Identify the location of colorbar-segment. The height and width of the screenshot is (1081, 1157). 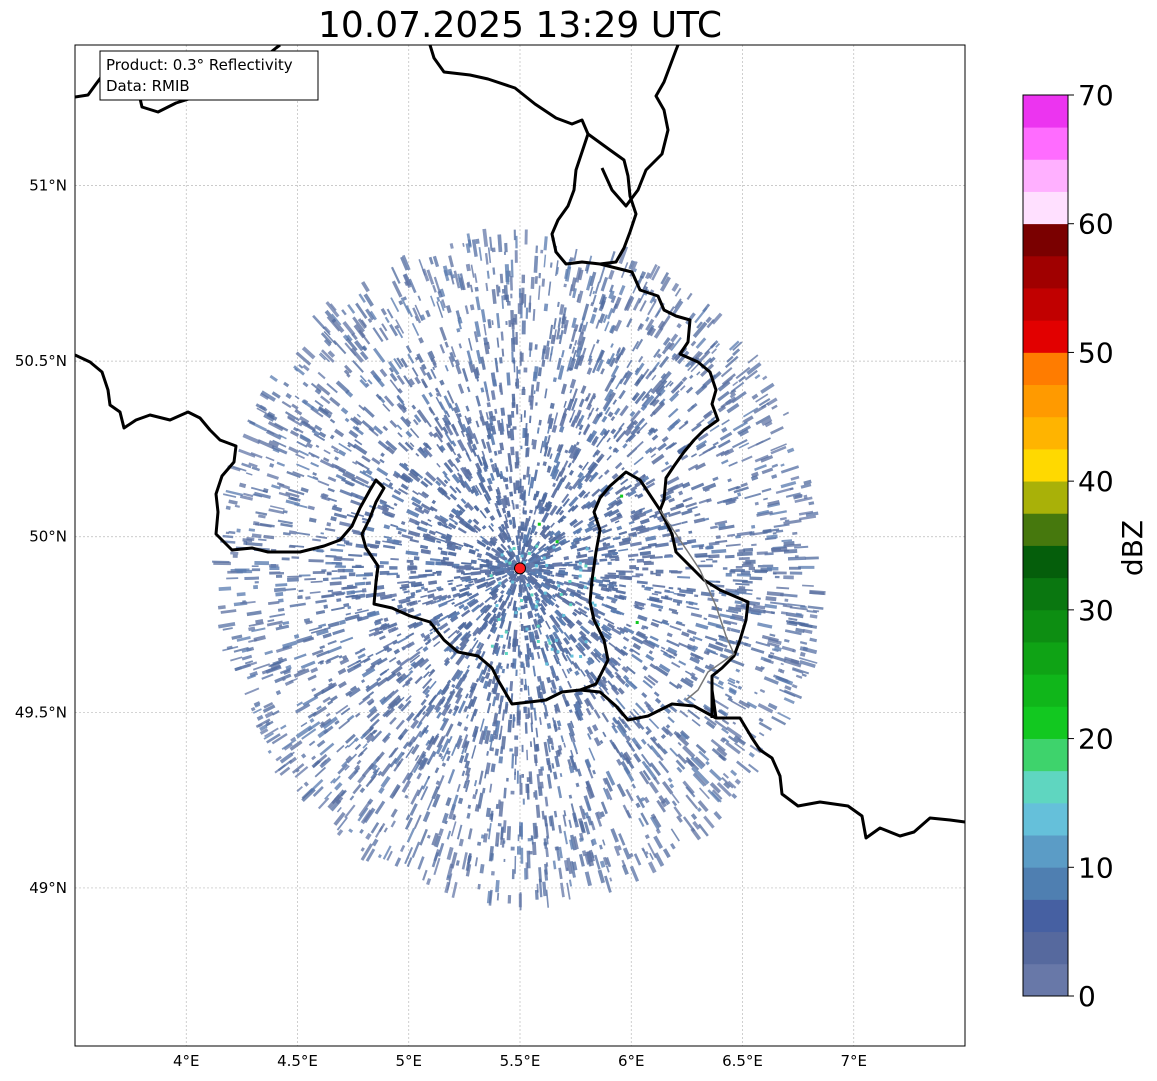
(1045, 594).